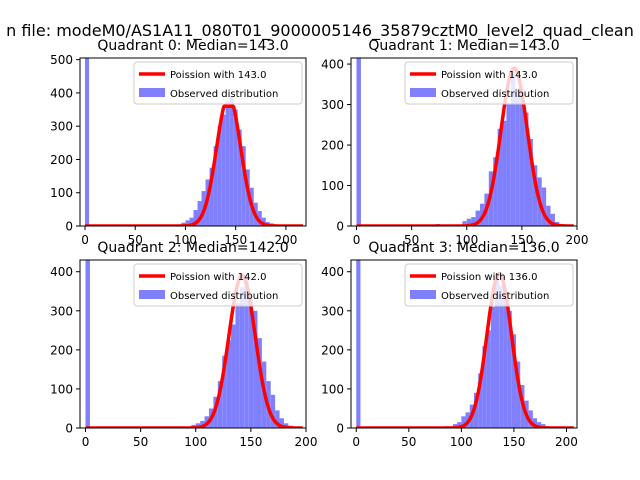  What do you see at coordinates (61, 60) in the screenshot?
I see `y-tick-label: 500` at bounding box center [61, 60].